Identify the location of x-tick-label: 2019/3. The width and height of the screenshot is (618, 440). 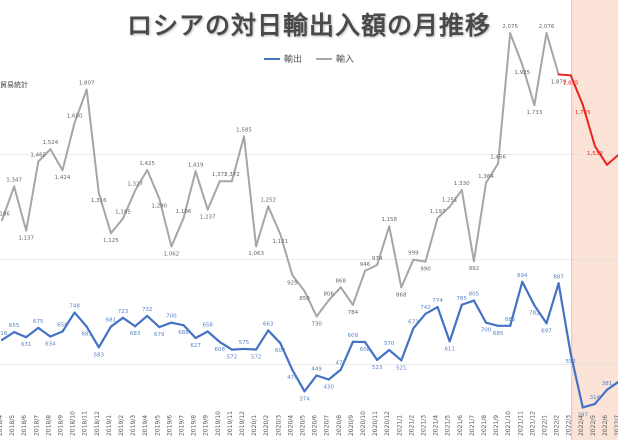
(133, 425).